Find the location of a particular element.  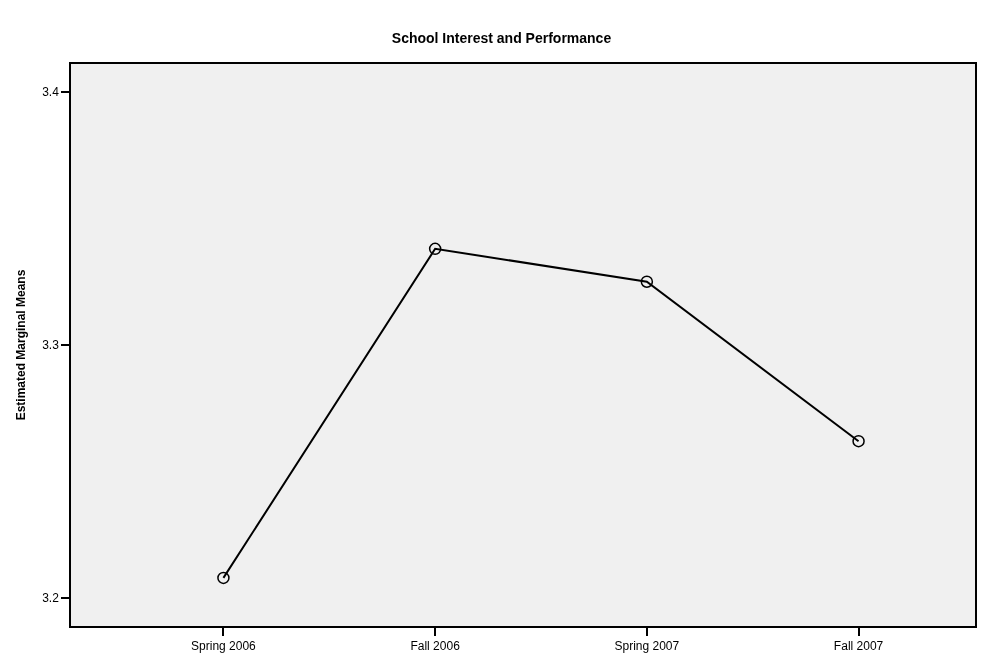

x-tick-label: Spring 2007 is located at coordinates (647, 646).